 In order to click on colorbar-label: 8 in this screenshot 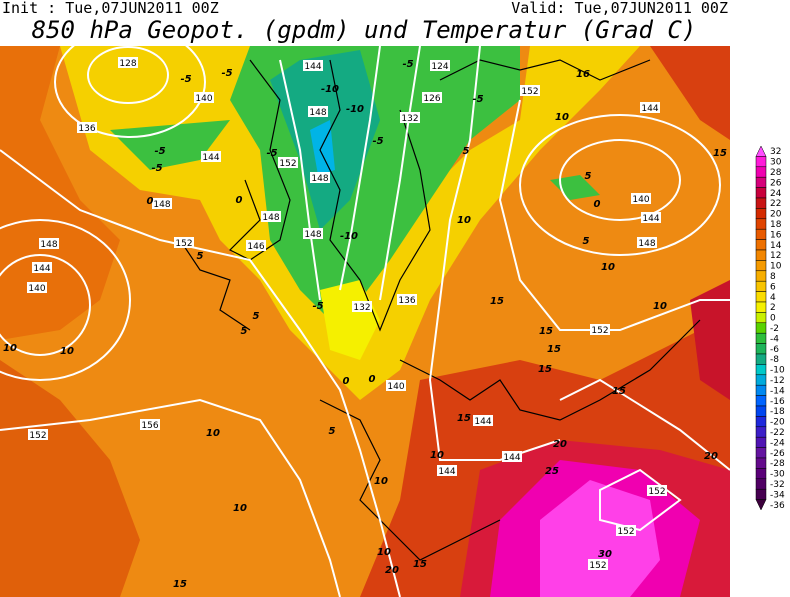, I will do `click(773, 277)`.